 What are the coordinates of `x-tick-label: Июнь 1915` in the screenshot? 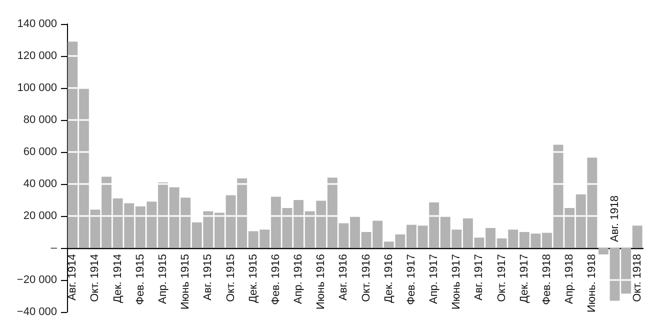 It's located at (186, 282).